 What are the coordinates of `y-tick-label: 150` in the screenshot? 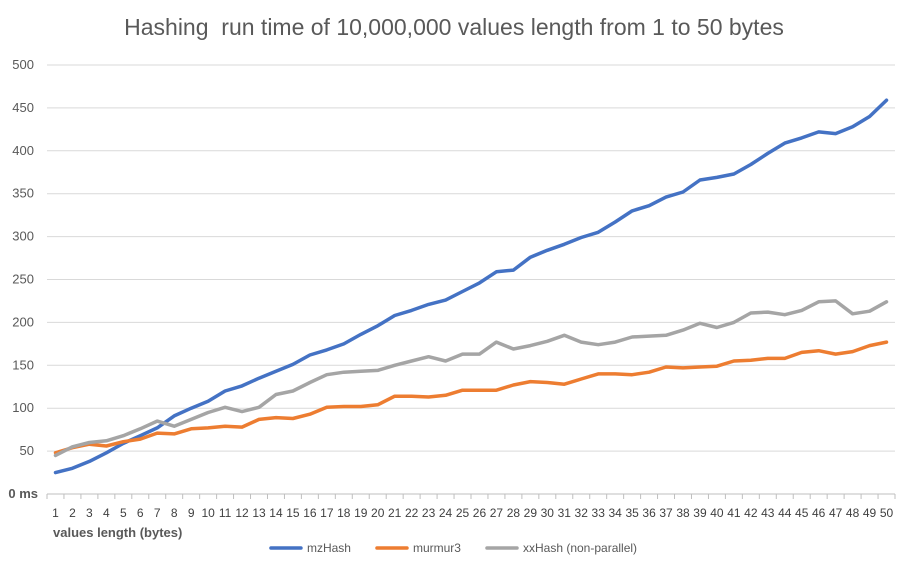 It's located at (23, 364).